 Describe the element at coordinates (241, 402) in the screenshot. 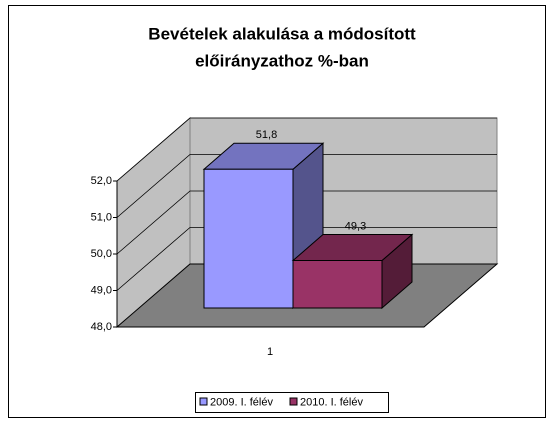

I see `legend-label: 2009. I. félév` at that location.